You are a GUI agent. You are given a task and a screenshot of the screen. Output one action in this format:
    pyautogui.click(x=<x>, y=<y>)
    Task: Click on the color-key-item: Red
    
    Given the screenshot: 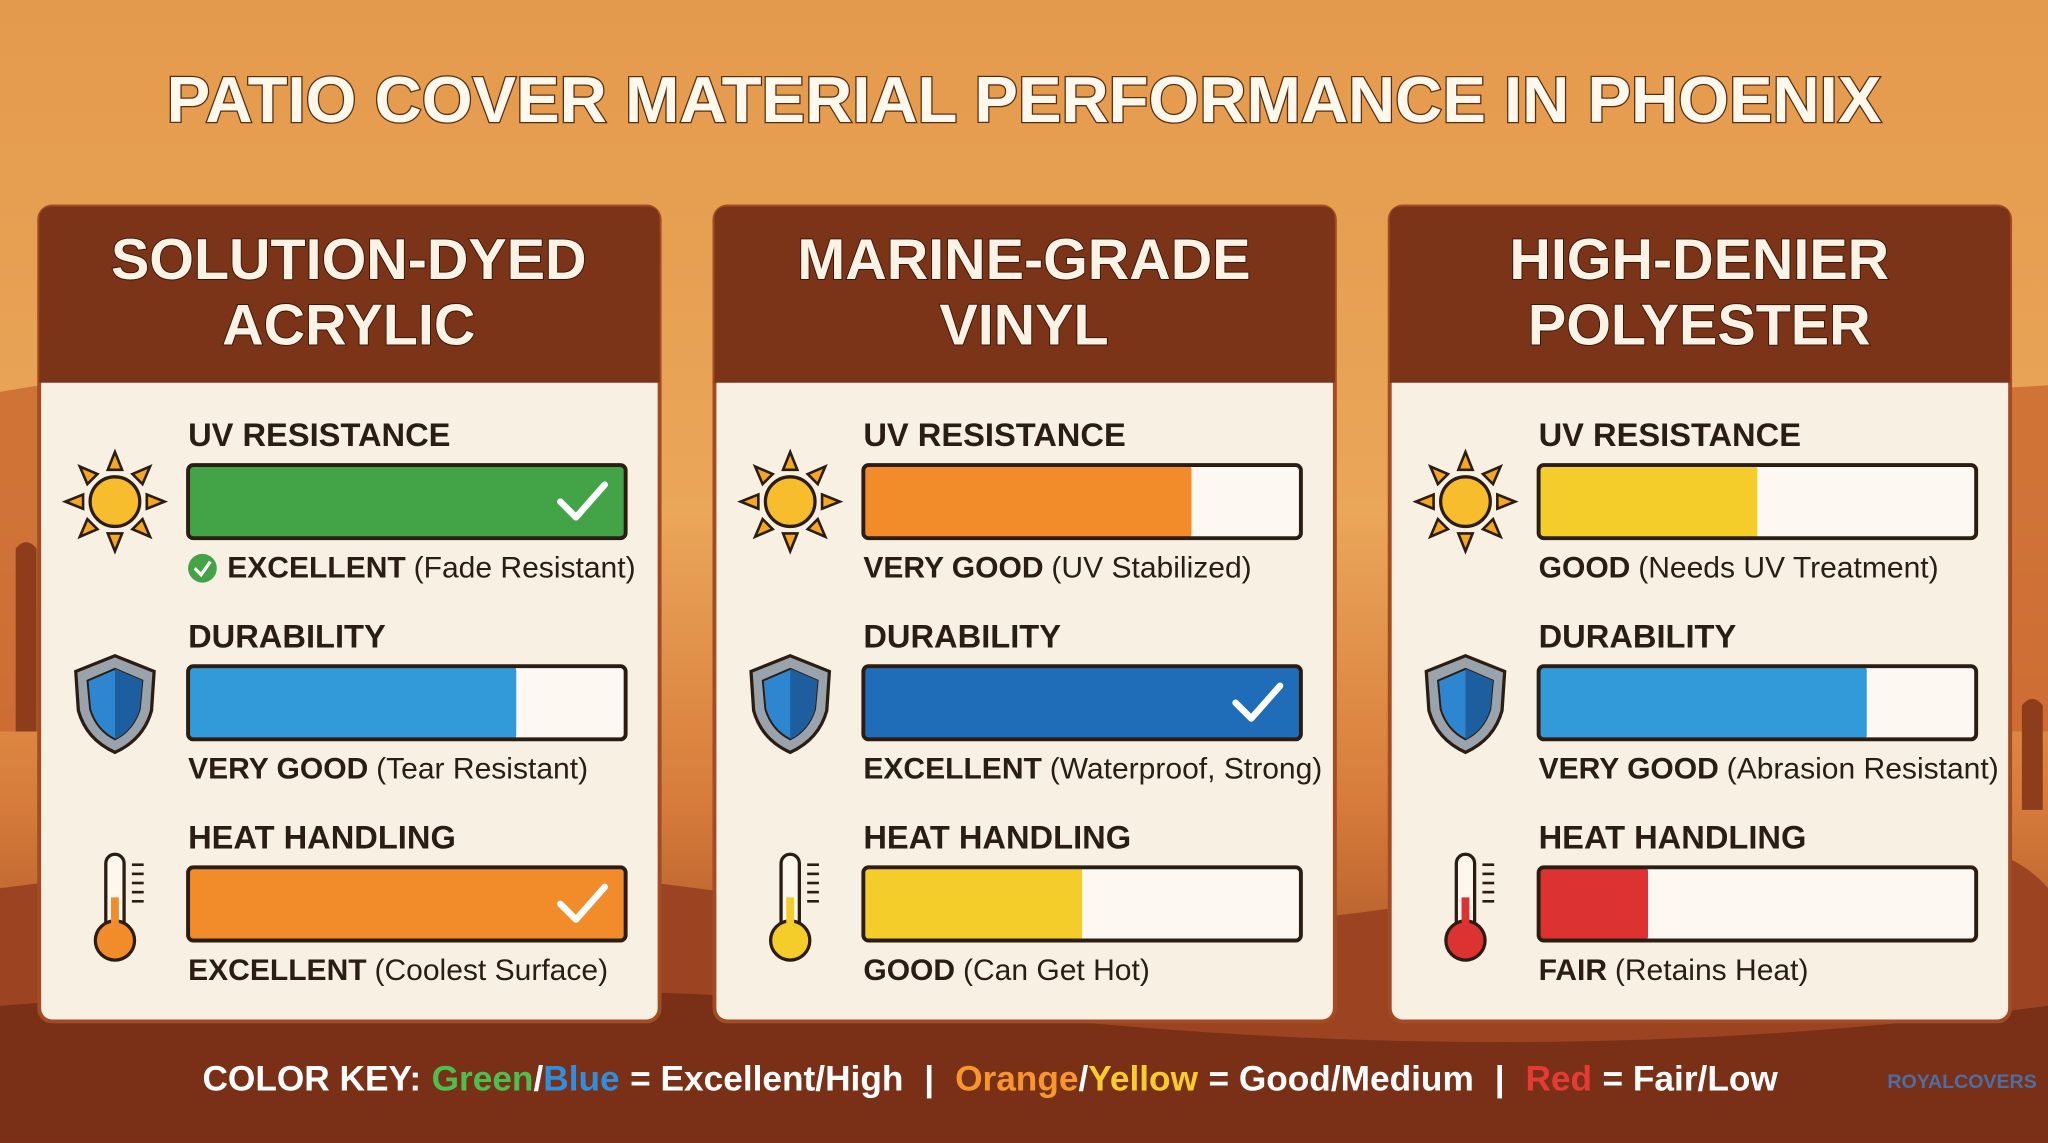 What is the action you would take?
    pyautogui.click(x=1558, y=1079)
    